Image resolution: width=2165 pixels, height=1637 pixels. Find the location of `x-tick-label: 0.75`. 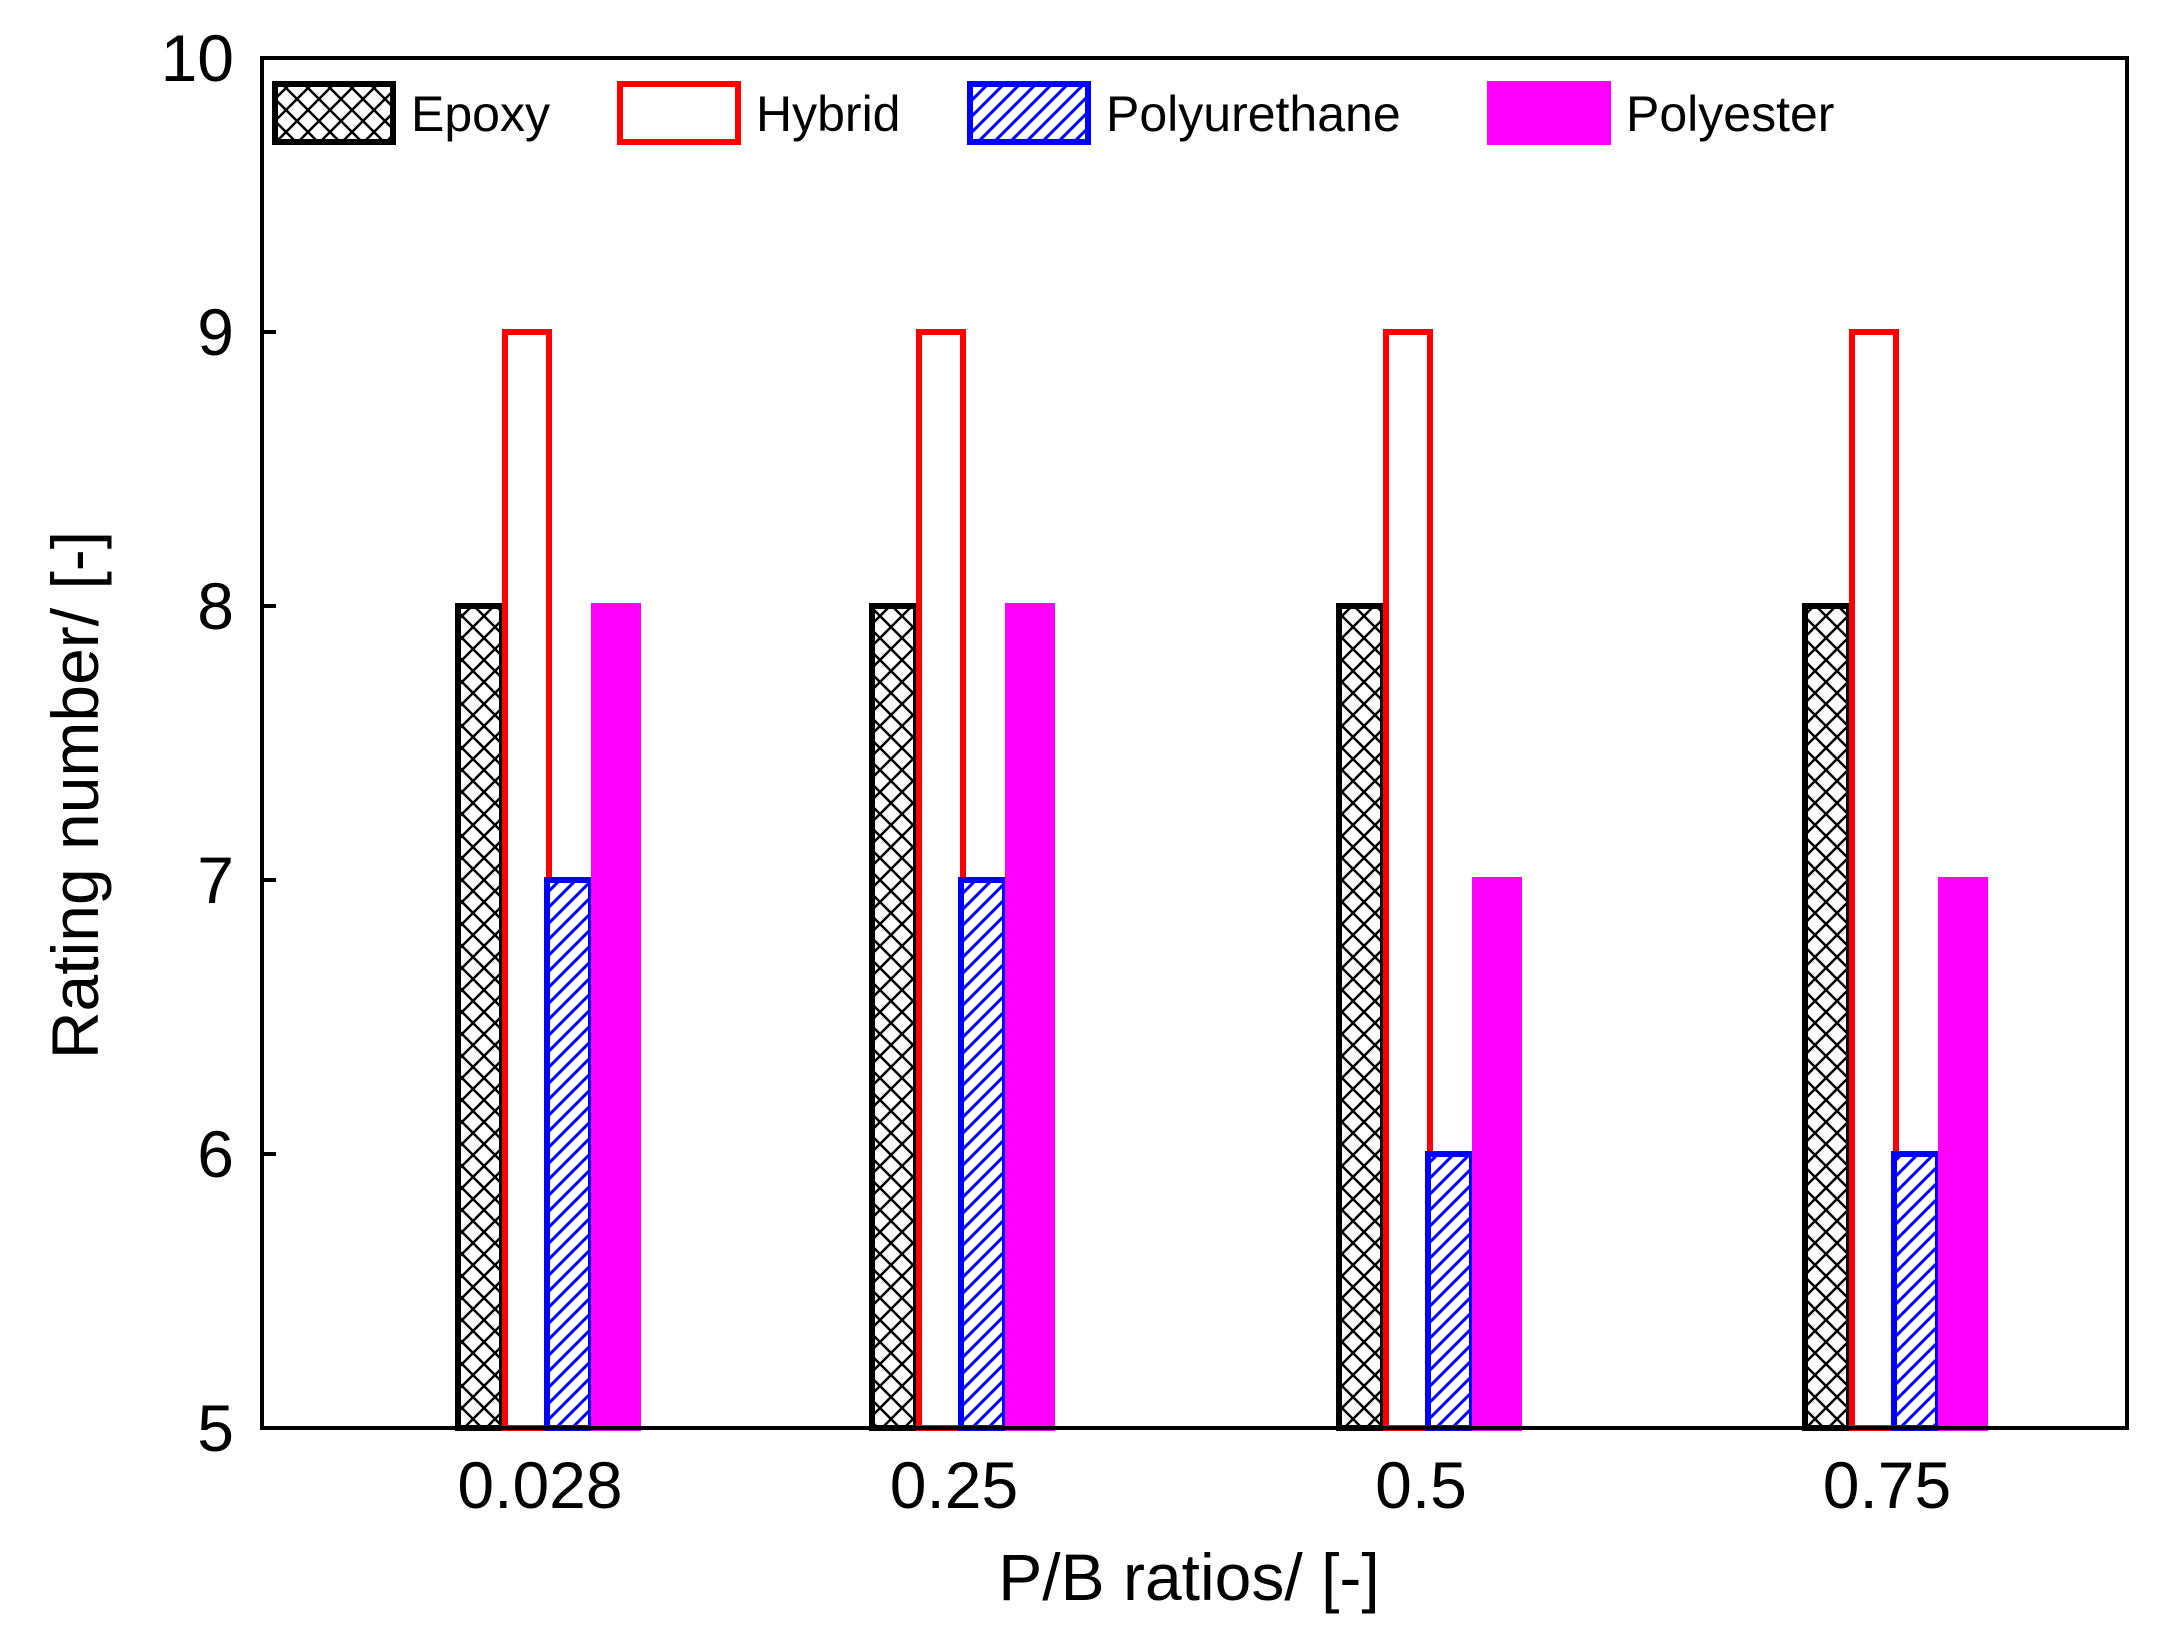

x-tick-label: 0.75 is located at coordinates (1887, 1485).